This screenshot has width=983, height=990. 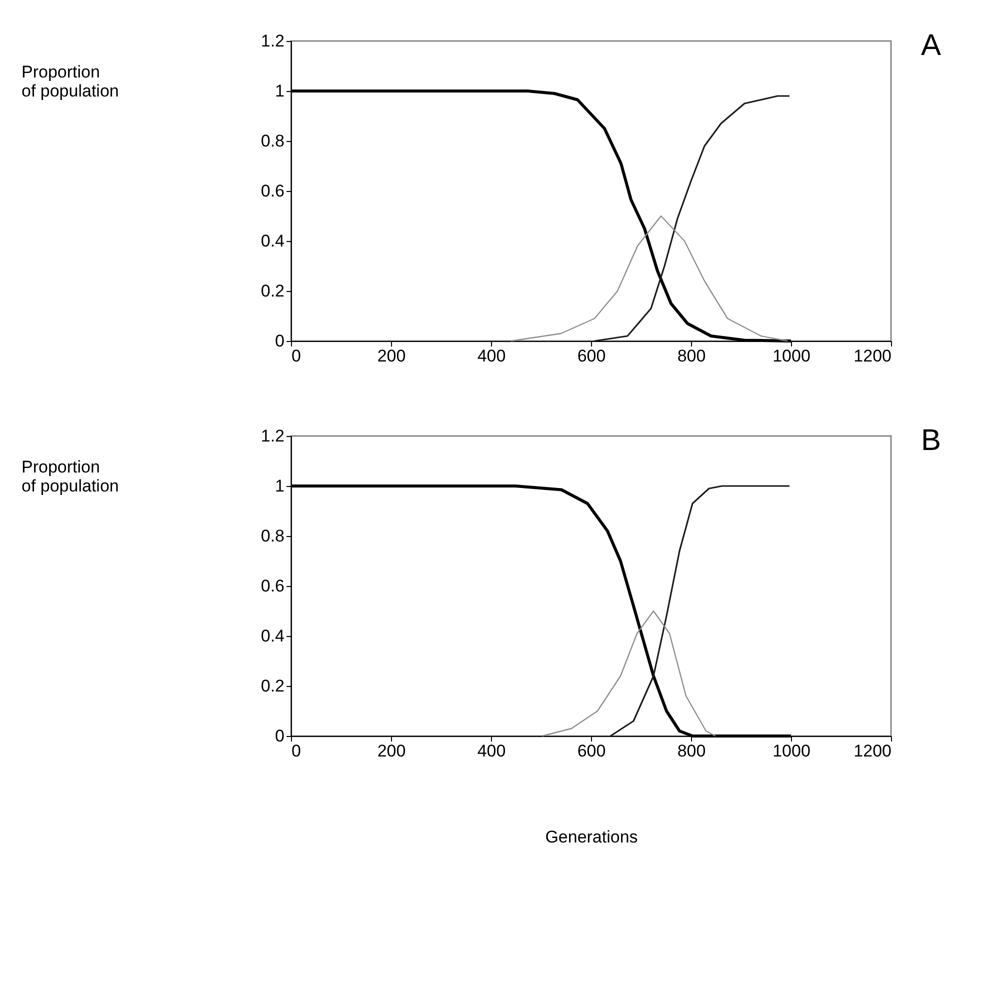 I want to click on text: B, so click(x=931, y=440).